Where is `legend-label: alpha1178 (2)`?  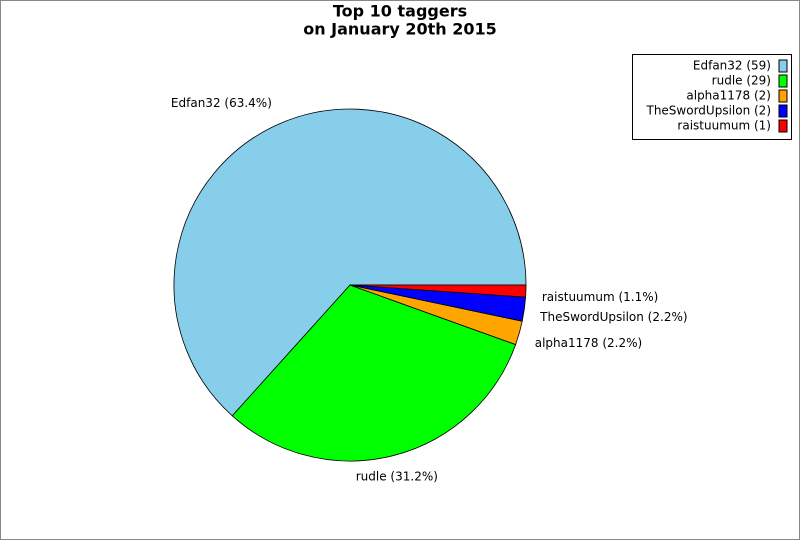
legend-label: alpha1178 (2) is located at coordinates (728, 96).